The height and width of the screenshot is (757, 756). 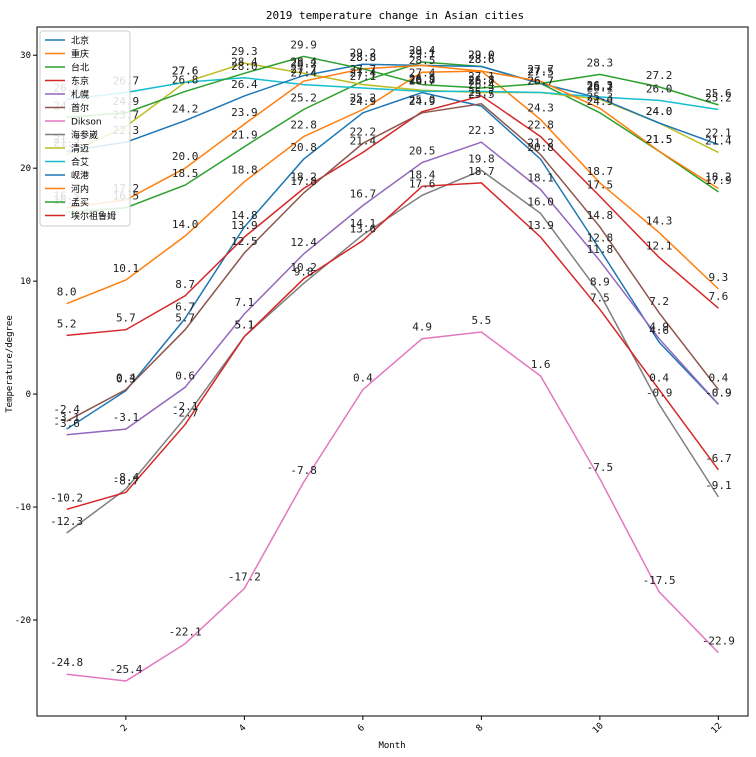 What do you see at coordinates (481, 94) in the screenshot?
I see `data-label: 25.5` at bounding box center [481, 94].